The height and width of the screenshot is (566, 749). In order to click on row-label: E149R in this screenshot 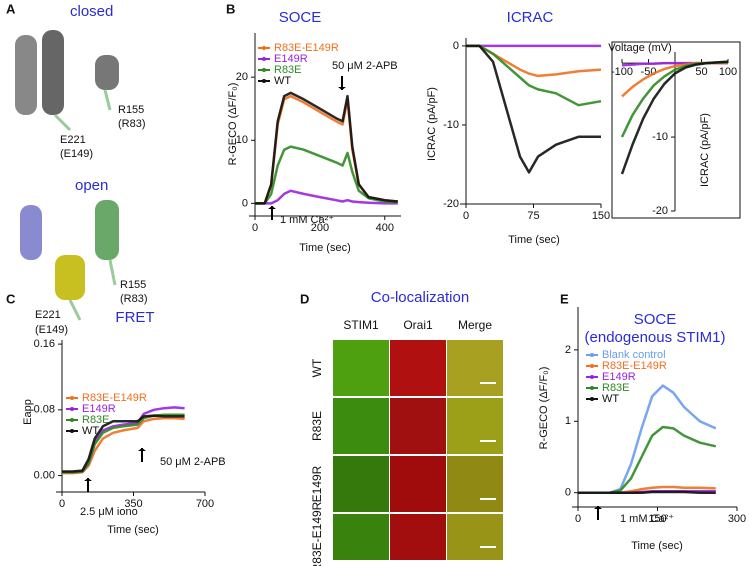, I will do `click(317, 483)`.